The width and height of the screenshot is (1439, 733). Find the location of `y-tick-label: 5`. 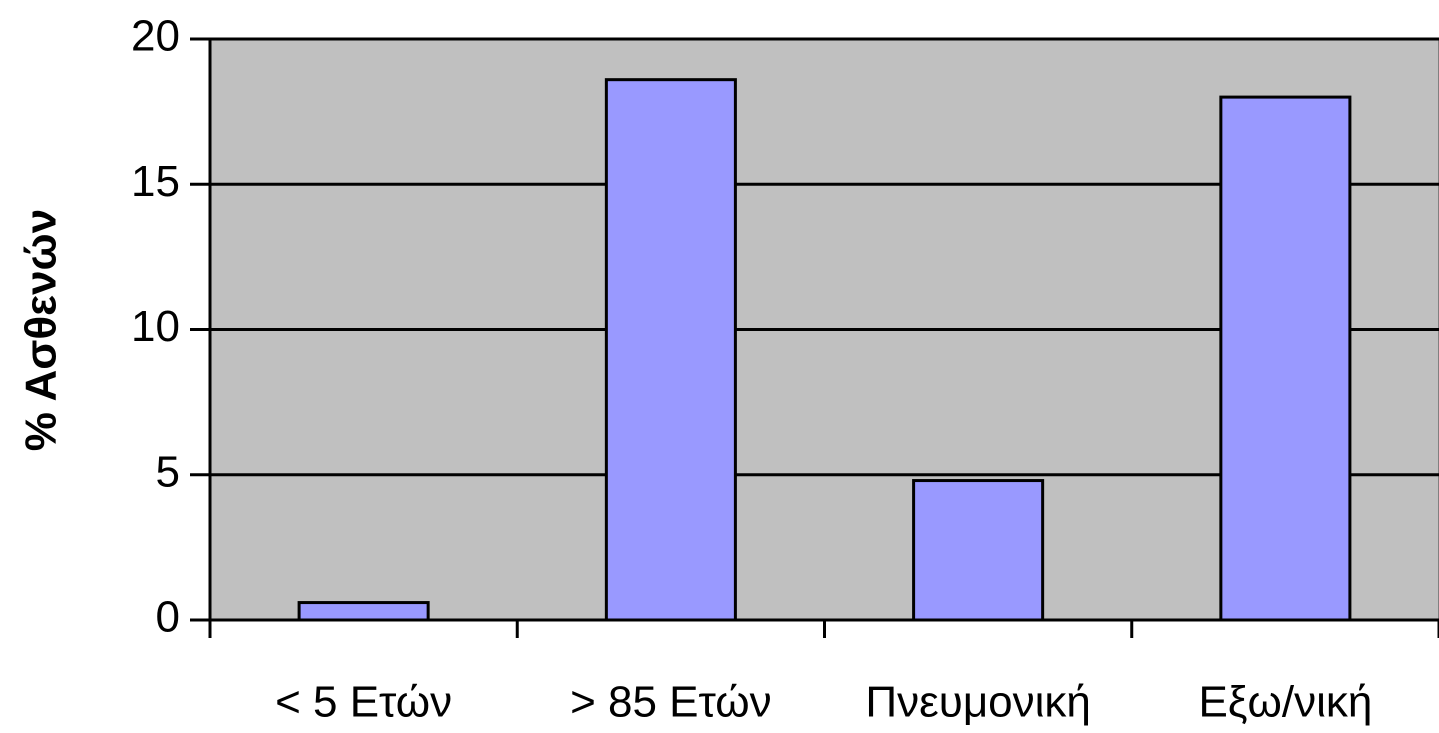

y-tick-label: 5 is located at coordinates (168, 471).